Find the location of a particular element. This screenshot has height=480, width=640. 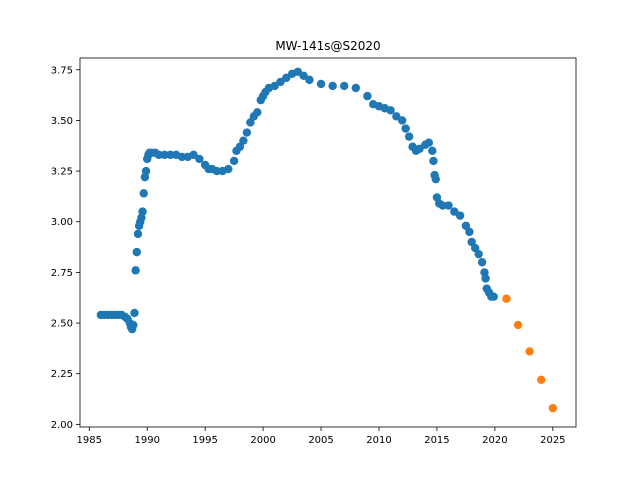

y-tick-label: 3.75 is located at coordinates (62, 70).